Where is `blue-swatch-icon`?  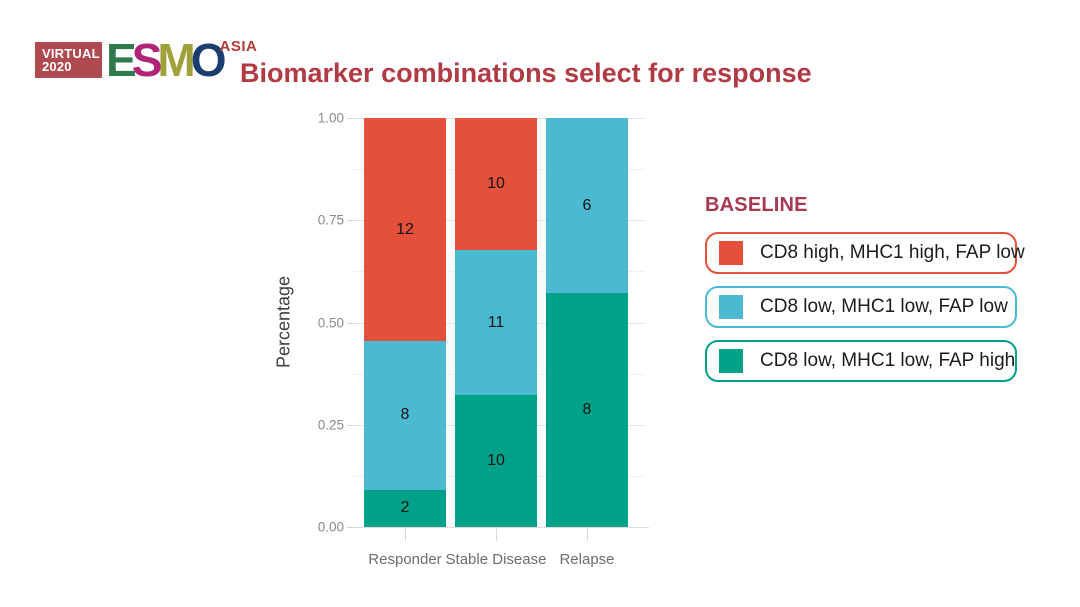
blue-swatch-icon is located at coordinates (731, 307).